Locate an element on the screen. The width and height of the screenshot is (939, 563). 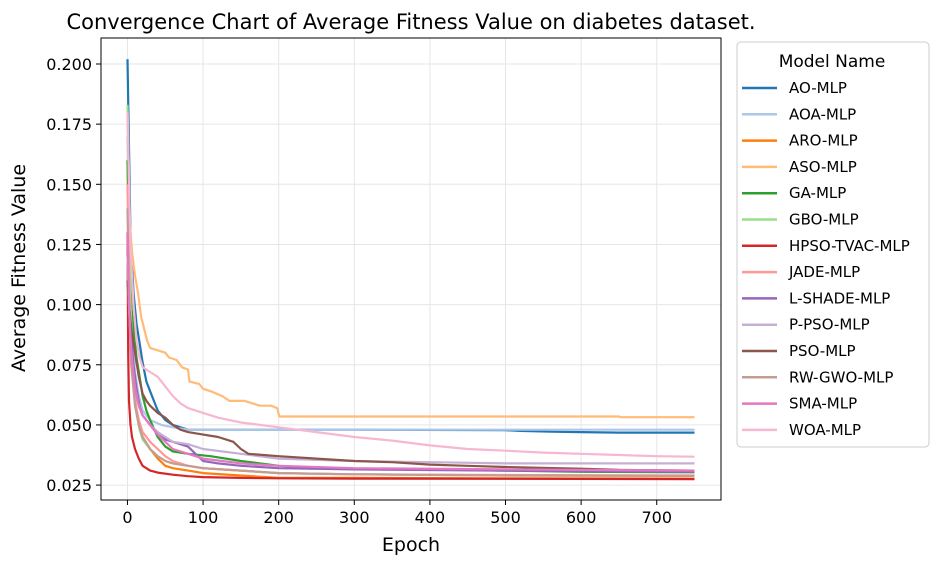
legend-box is located at coordinates (833, 244).